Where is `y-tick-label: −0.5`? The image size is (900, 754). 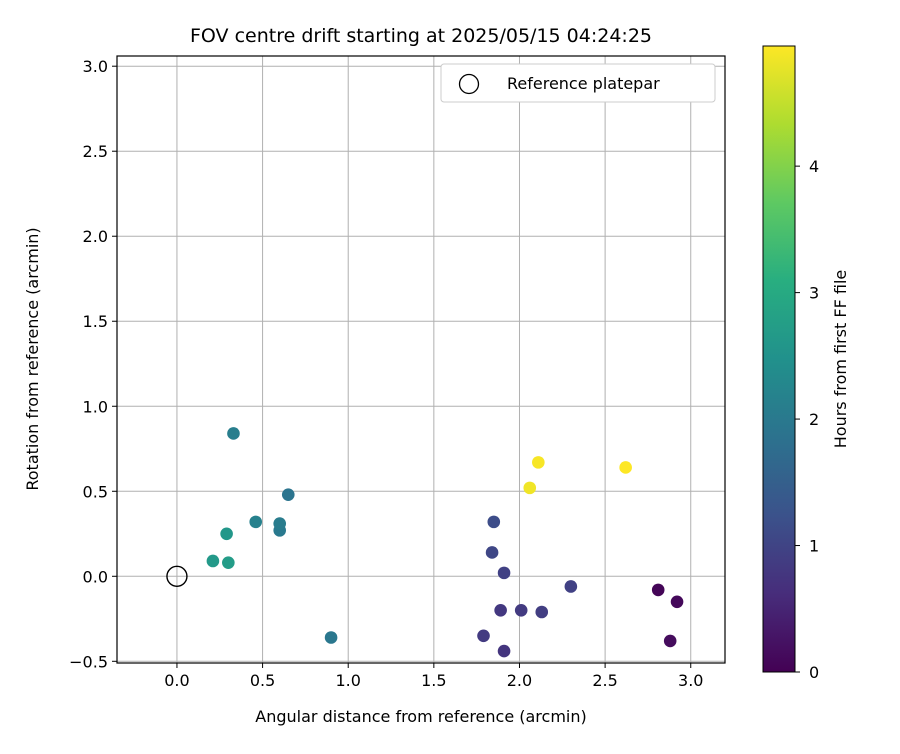
y-tick-label: −0.5 is located at coordinates (88, 661).